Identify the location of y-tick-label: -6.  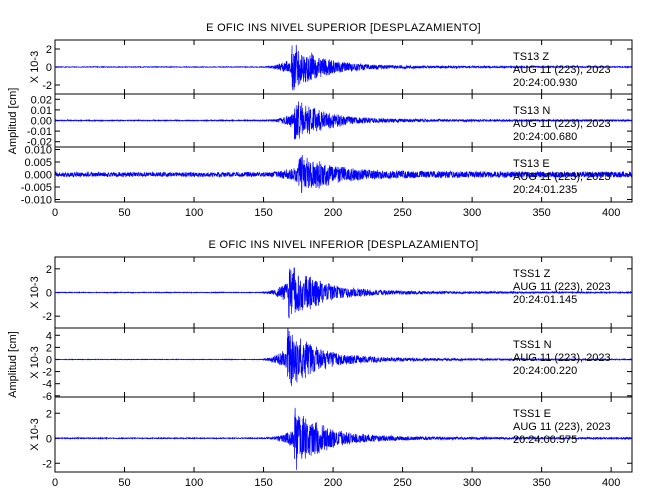
(47, 397).